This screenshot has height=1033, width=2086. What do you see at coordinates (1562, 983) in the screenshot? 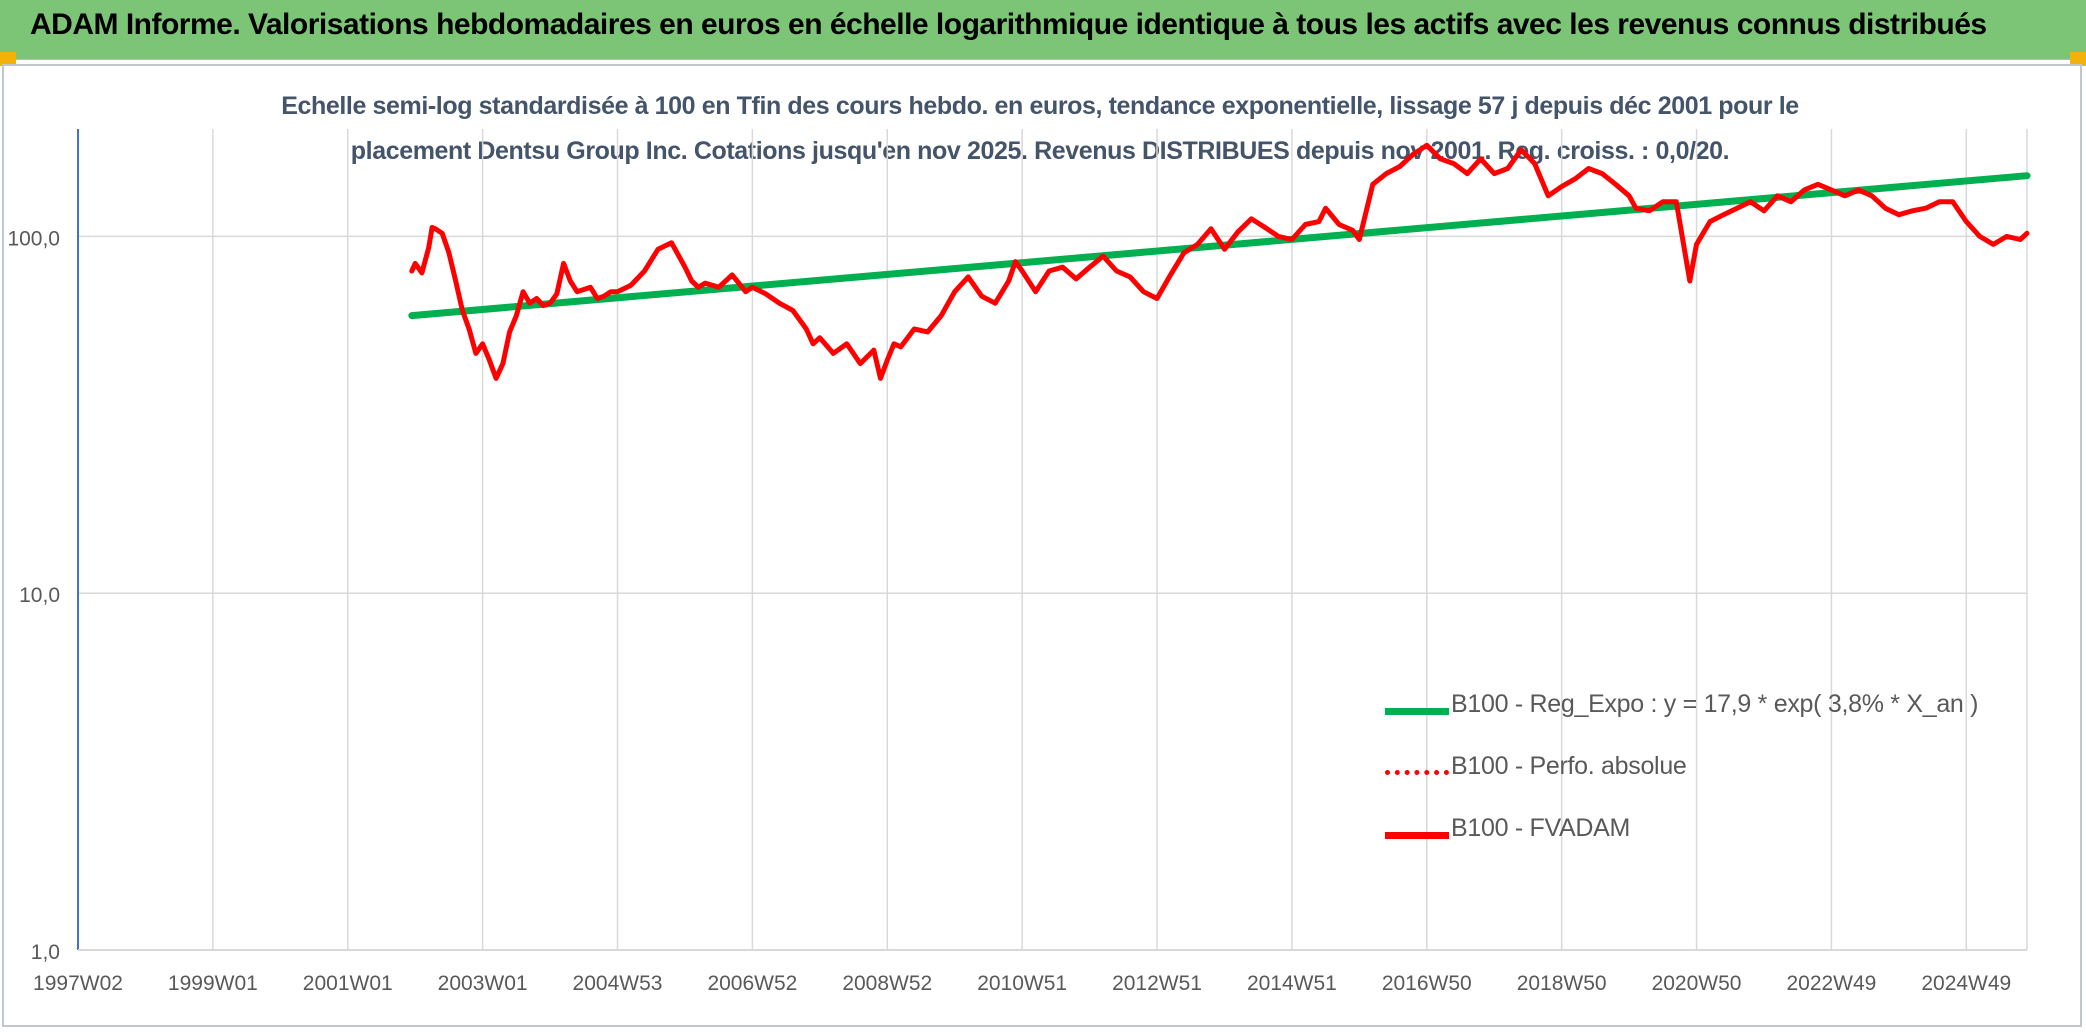
I see `x-tick-label-11: 2018W50` at bounding box center [1562, 983].